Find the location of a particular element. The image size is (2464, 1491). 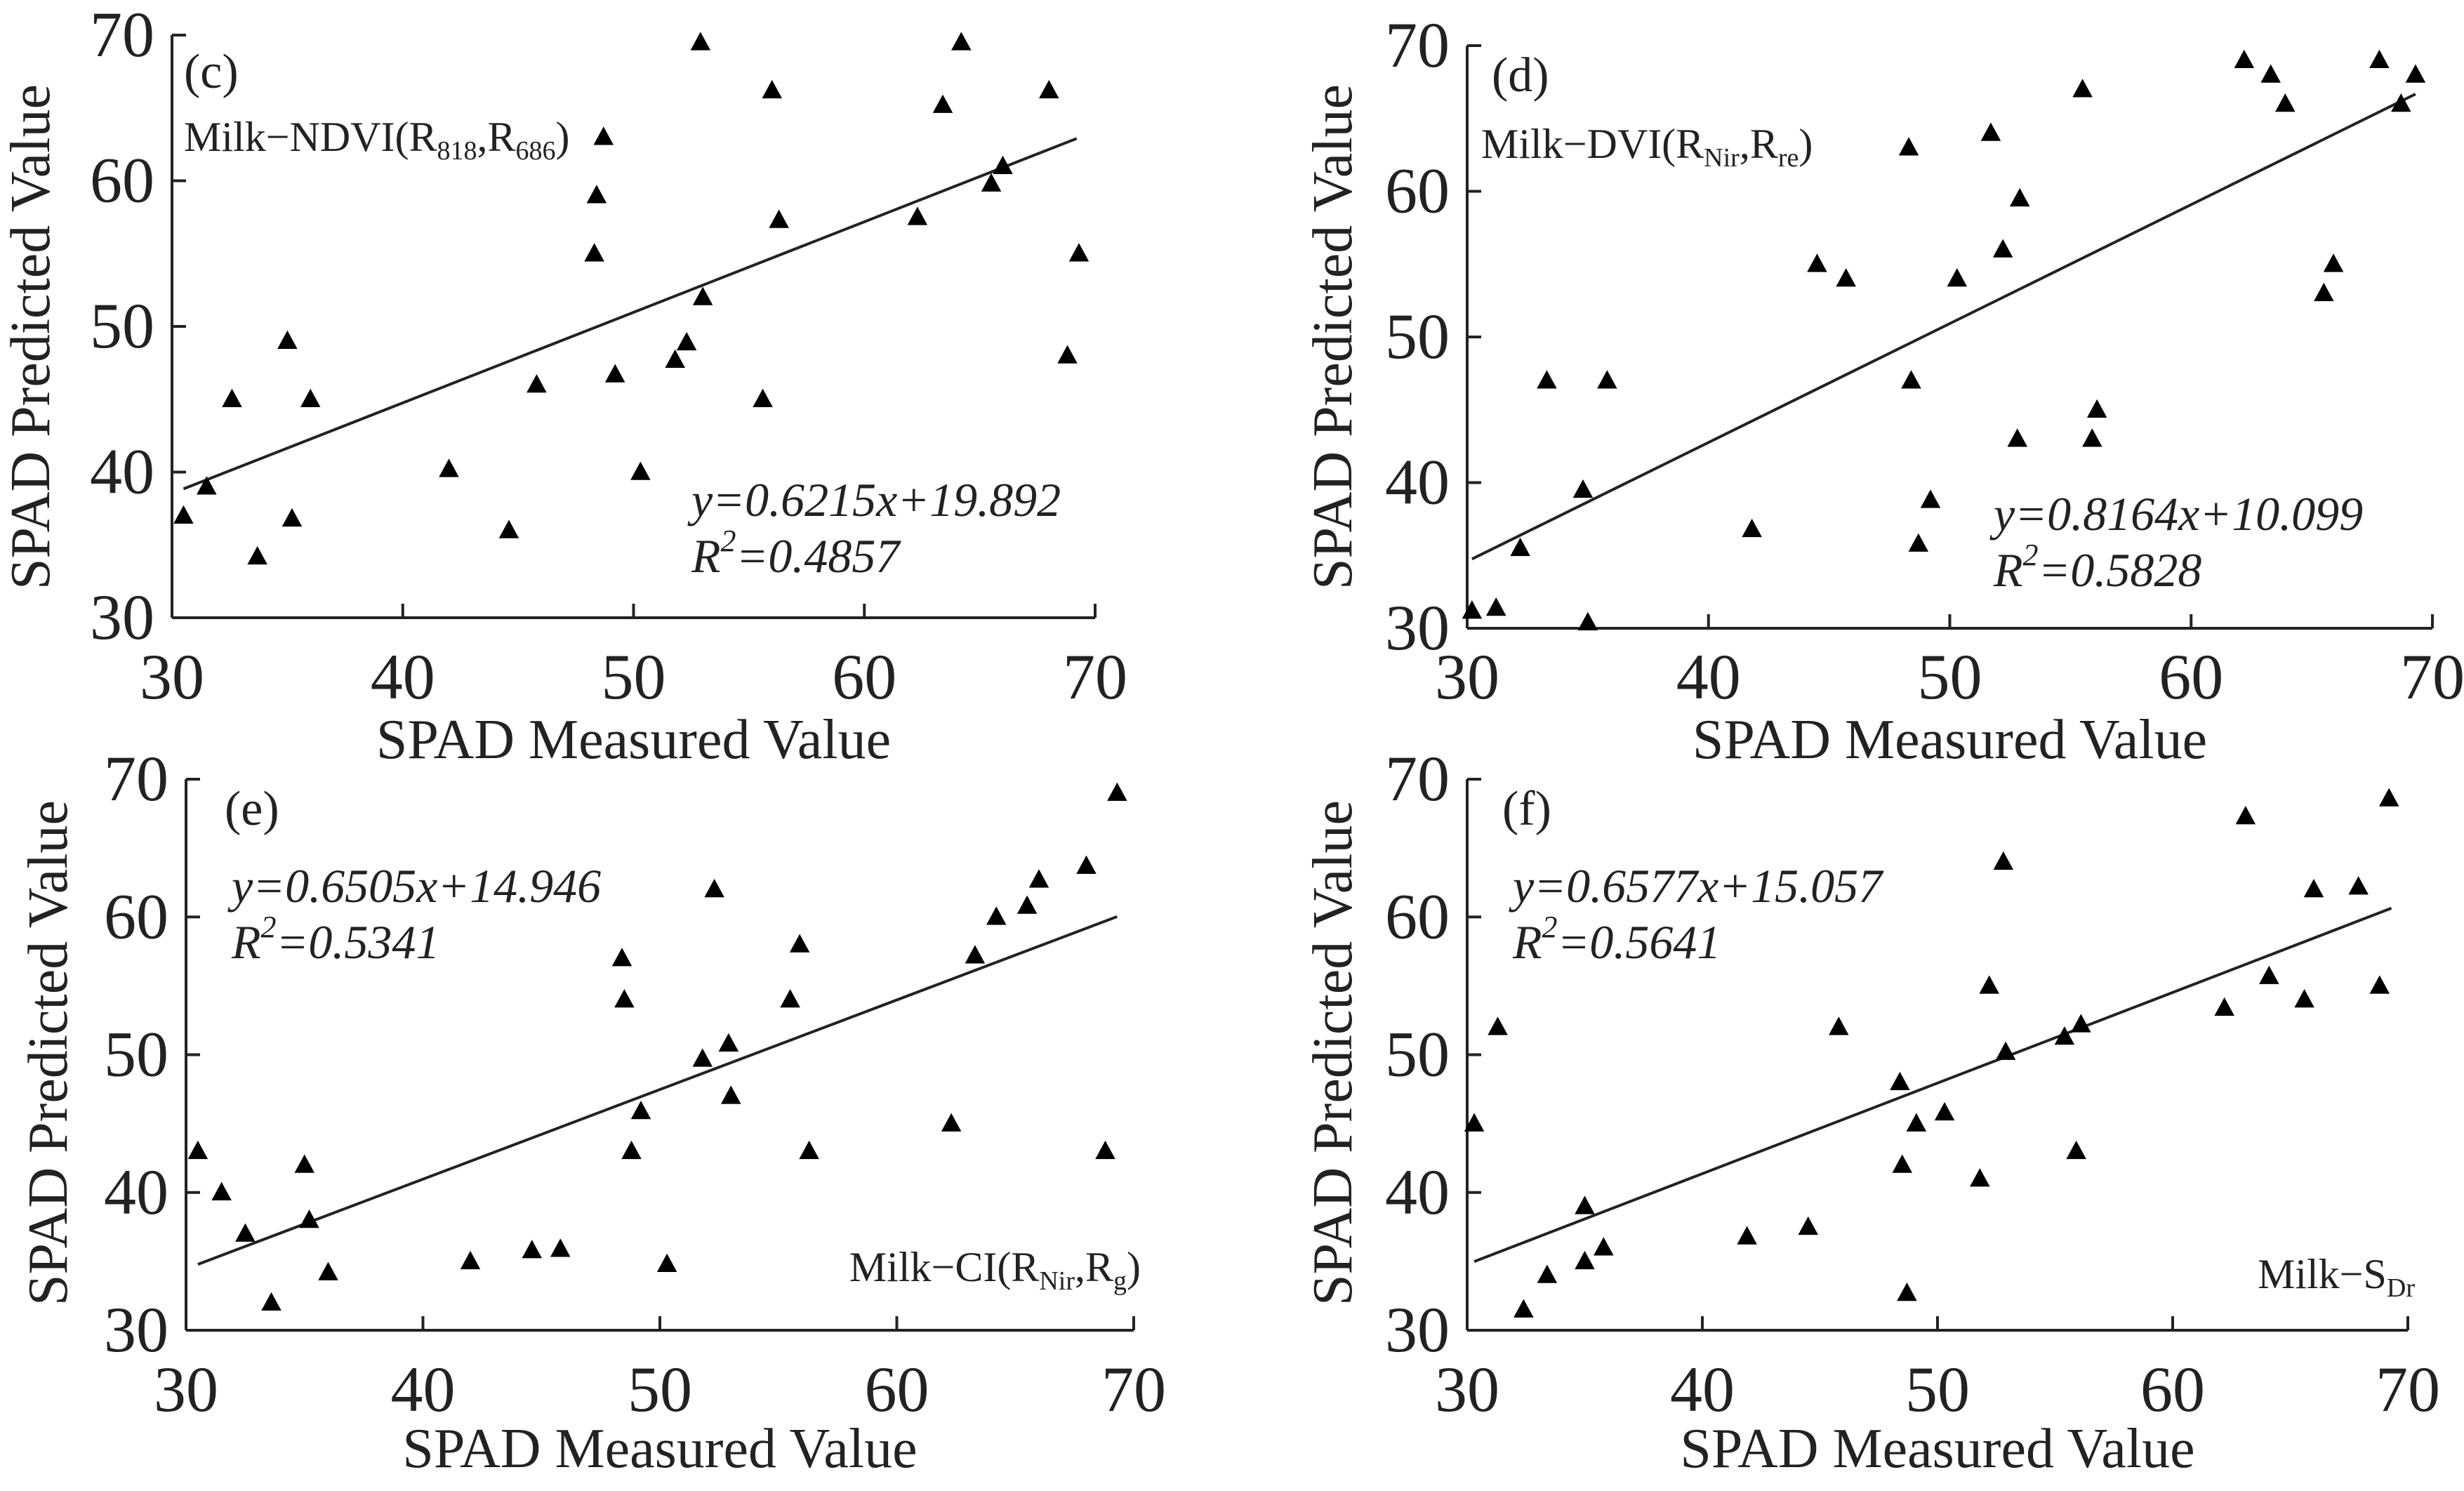

model-label: Milk−DVI(RNir,Rre) is located at coordinates (1647, 147).